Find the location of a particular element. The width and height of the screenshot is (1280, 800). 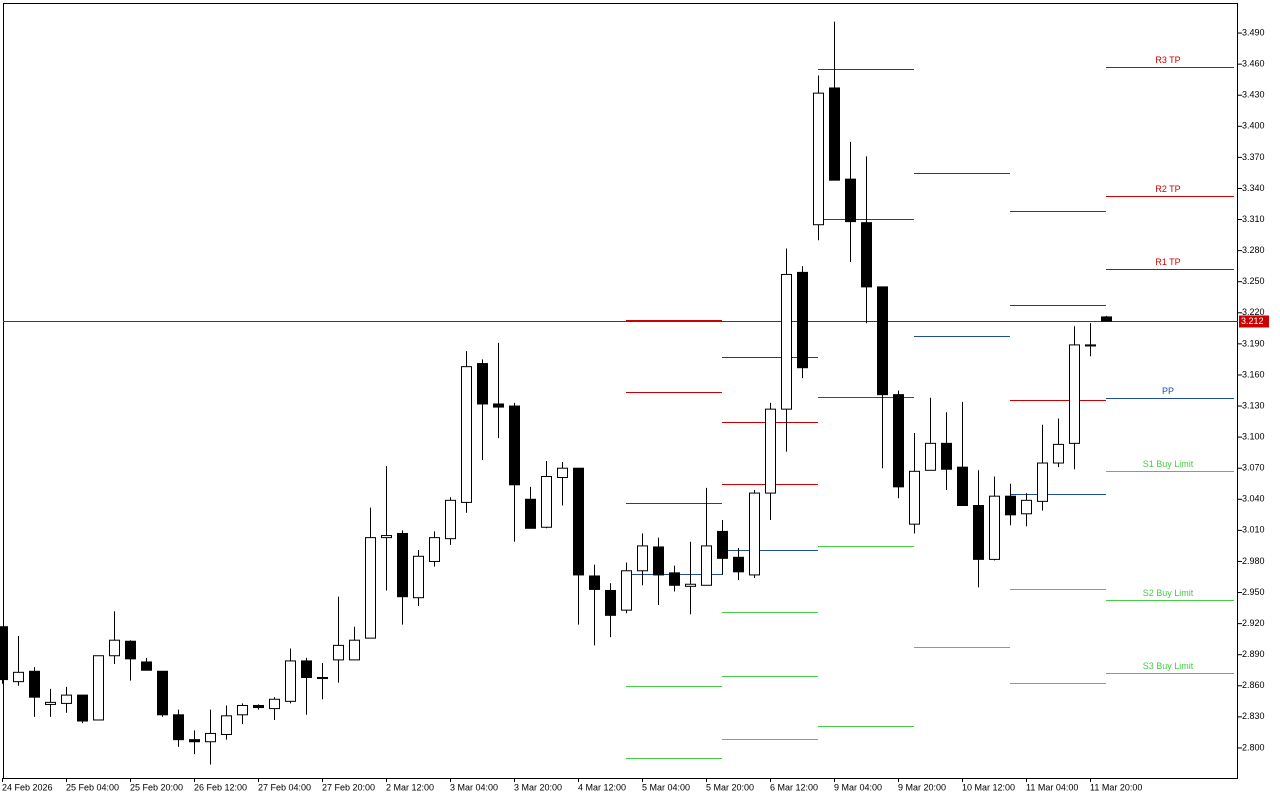

y-tick-label: 3.430 is located at coordinates (1253, 95).